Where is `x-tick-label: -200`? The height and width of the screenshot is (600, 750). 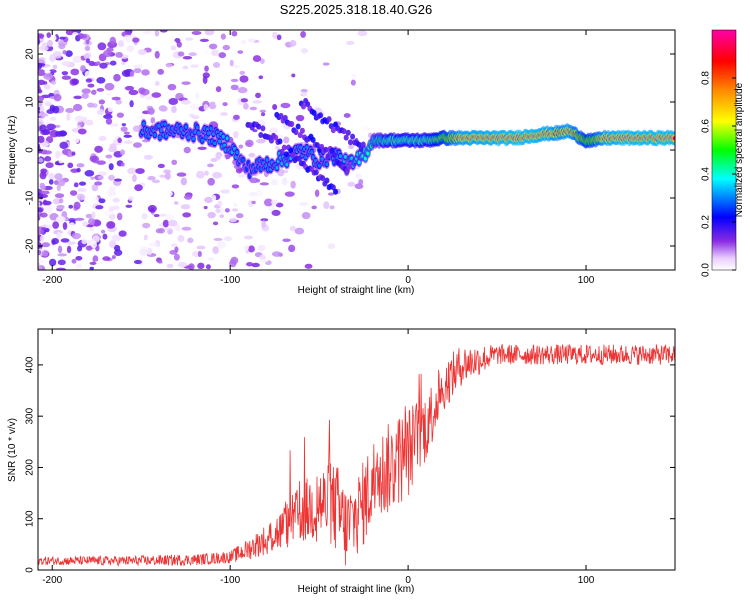
x-tick-label: -200 is located at coordinates (52, 580).